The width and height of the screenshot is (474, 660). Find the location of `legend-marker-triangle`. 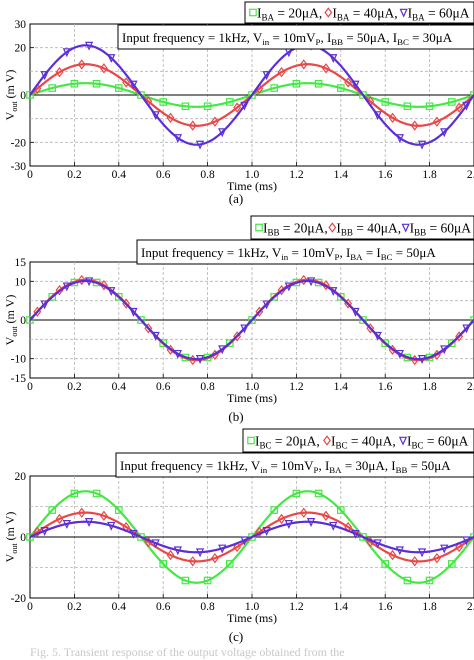

legend-marker-triangle is located at coordinates (403, 441).